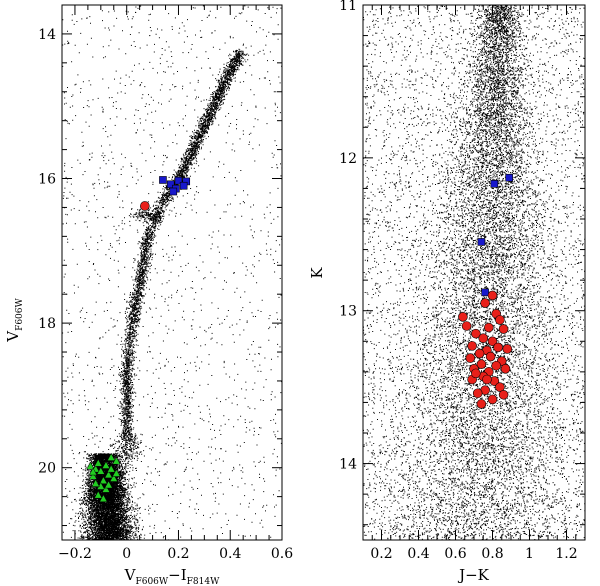 Image resolution: width=600 pixels, height=586 pixels. What do you see at coordinates (14, 319) in the screenshot?
I see `left-y-axis-label: VF606W` at bounding box center [14, 319].